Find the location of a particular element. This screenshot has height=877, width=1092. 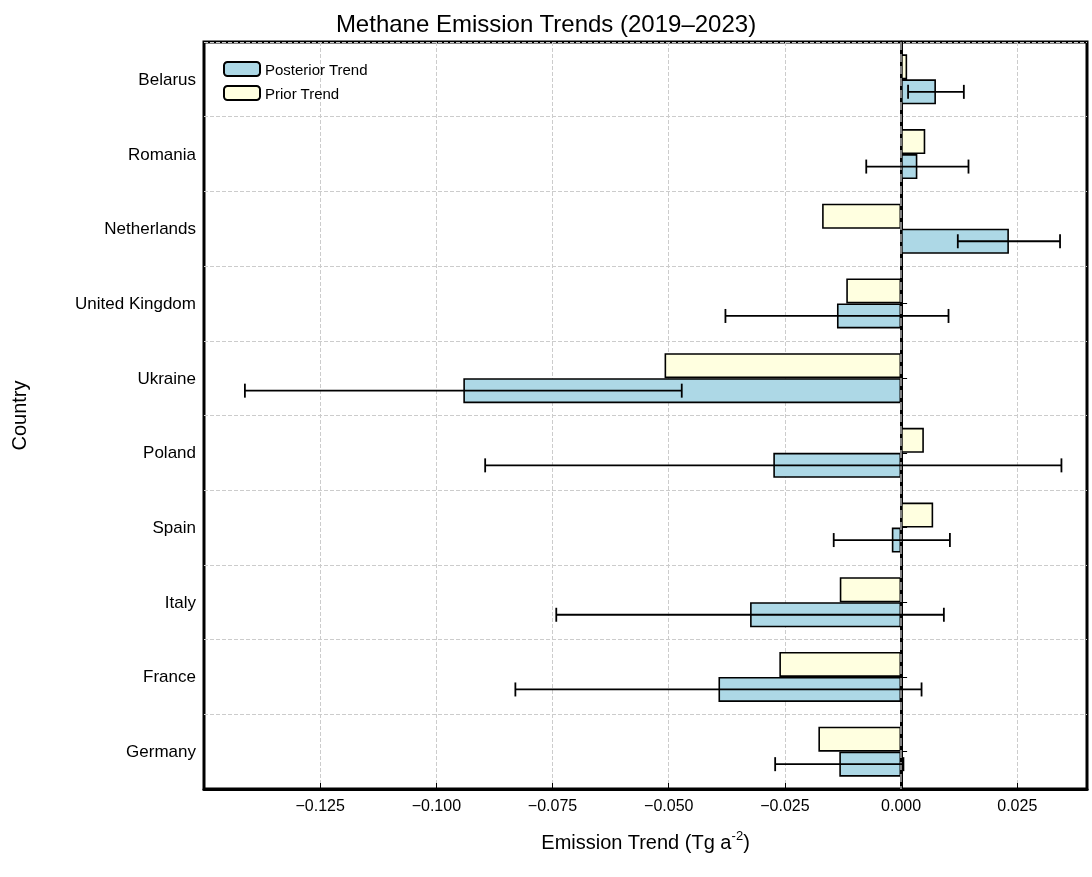

x-tick-label: −0.025 is located at coordinates (785, 805).